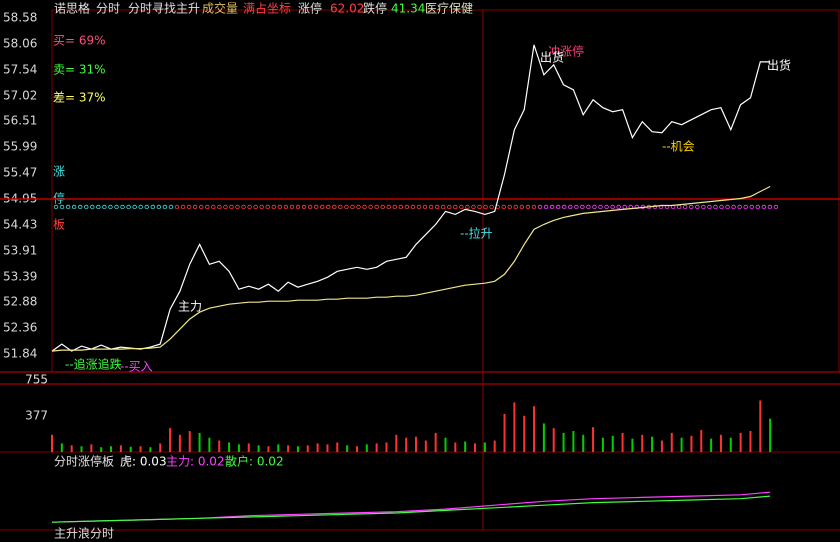 The height and width of the screenshot is (542, 840). What do you see at coordinates (220, 8) in the screenshot?
I see `header-item: 成交量` at bounding box center [220, 8].